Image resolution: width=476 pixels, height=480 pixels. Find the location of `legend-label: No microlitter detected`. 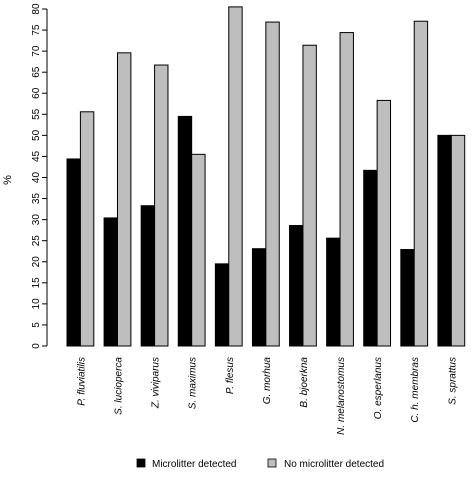

legend-label: No microlitter detected is located at coordinates (334, 464).